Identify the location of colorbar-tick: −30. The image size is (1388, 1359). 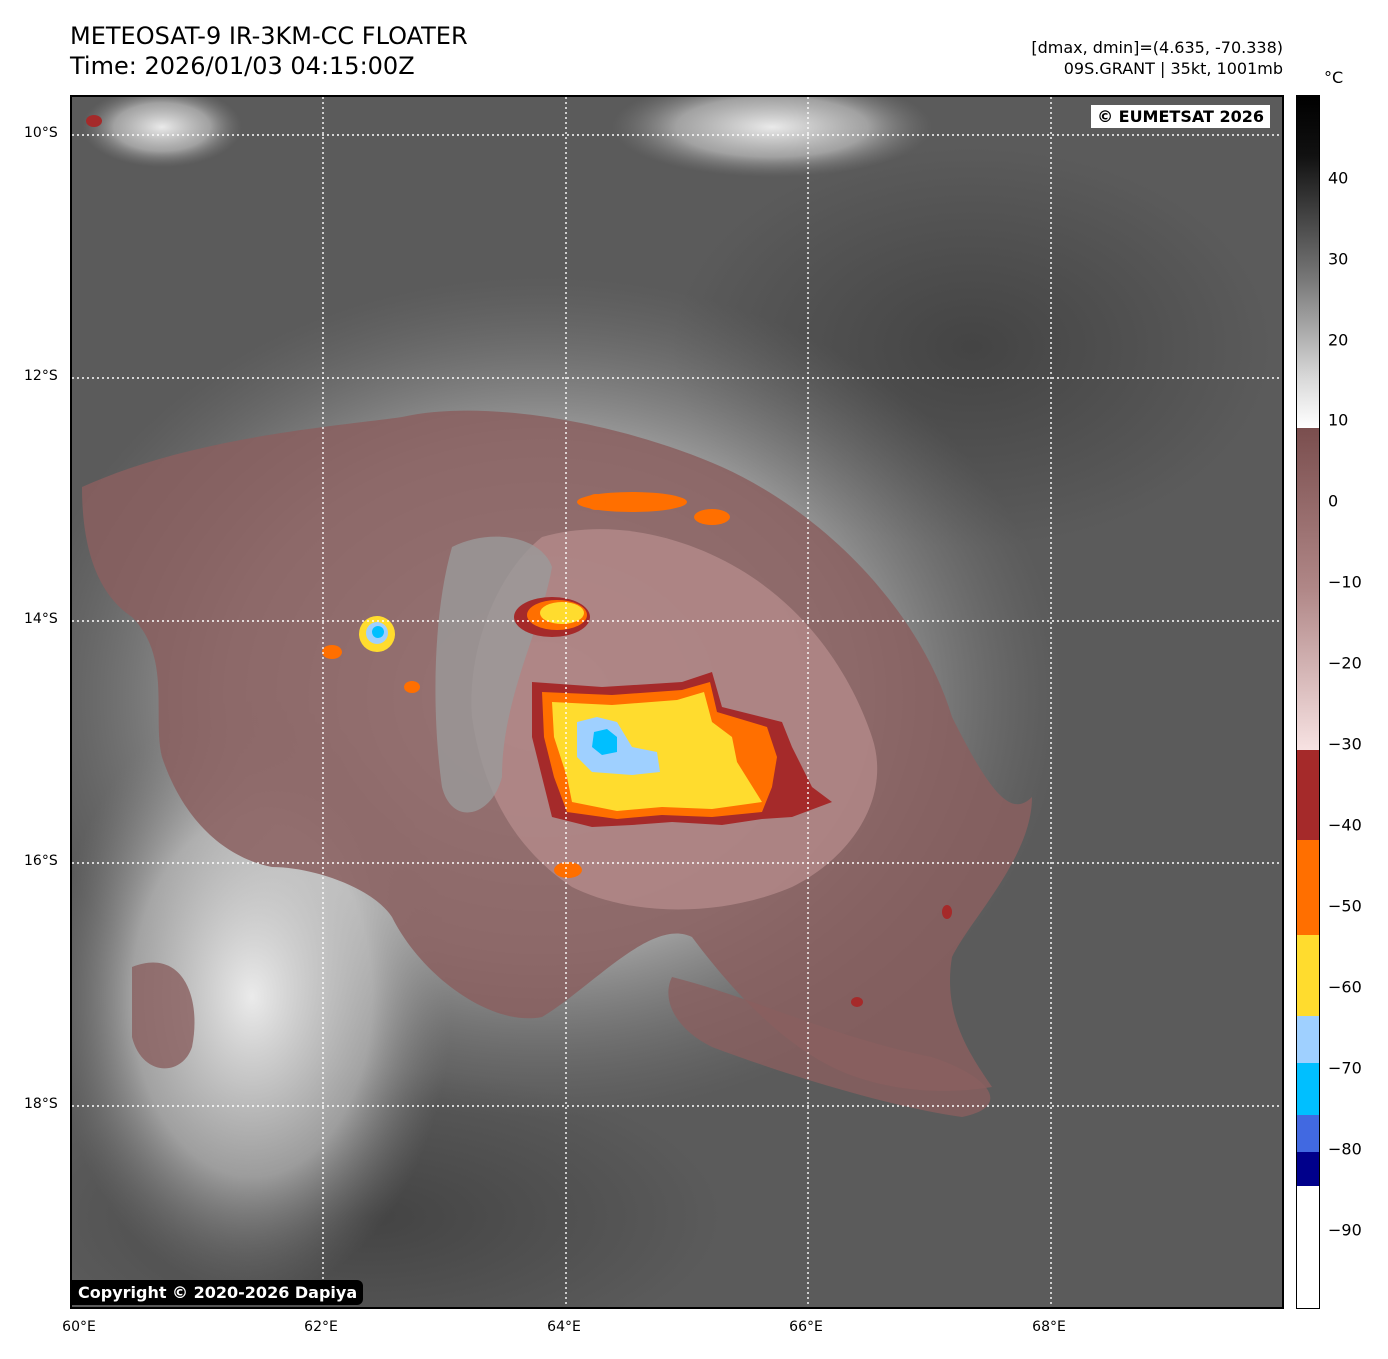
(1345, 744).